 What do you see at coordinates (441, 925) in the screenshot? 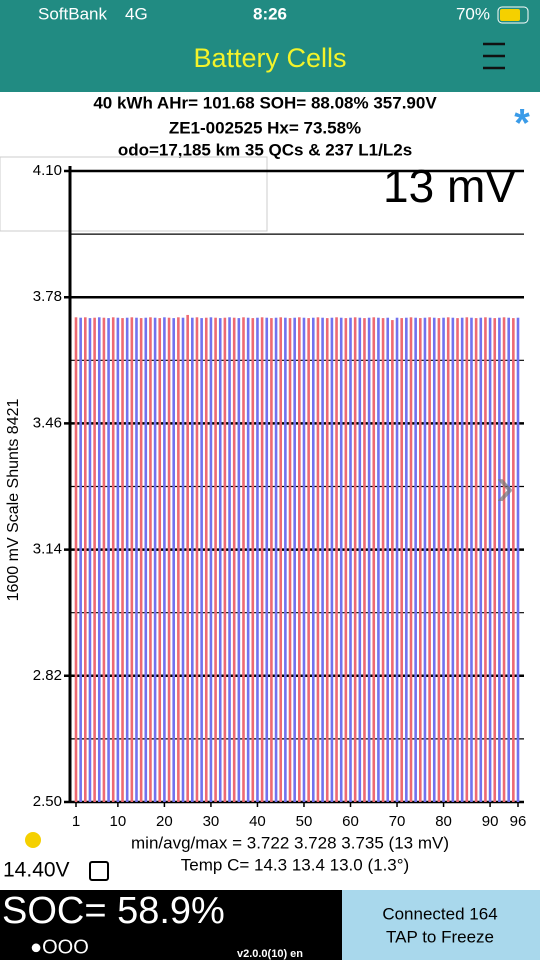
I see `freeze-button` at bounding box center [441, 925].